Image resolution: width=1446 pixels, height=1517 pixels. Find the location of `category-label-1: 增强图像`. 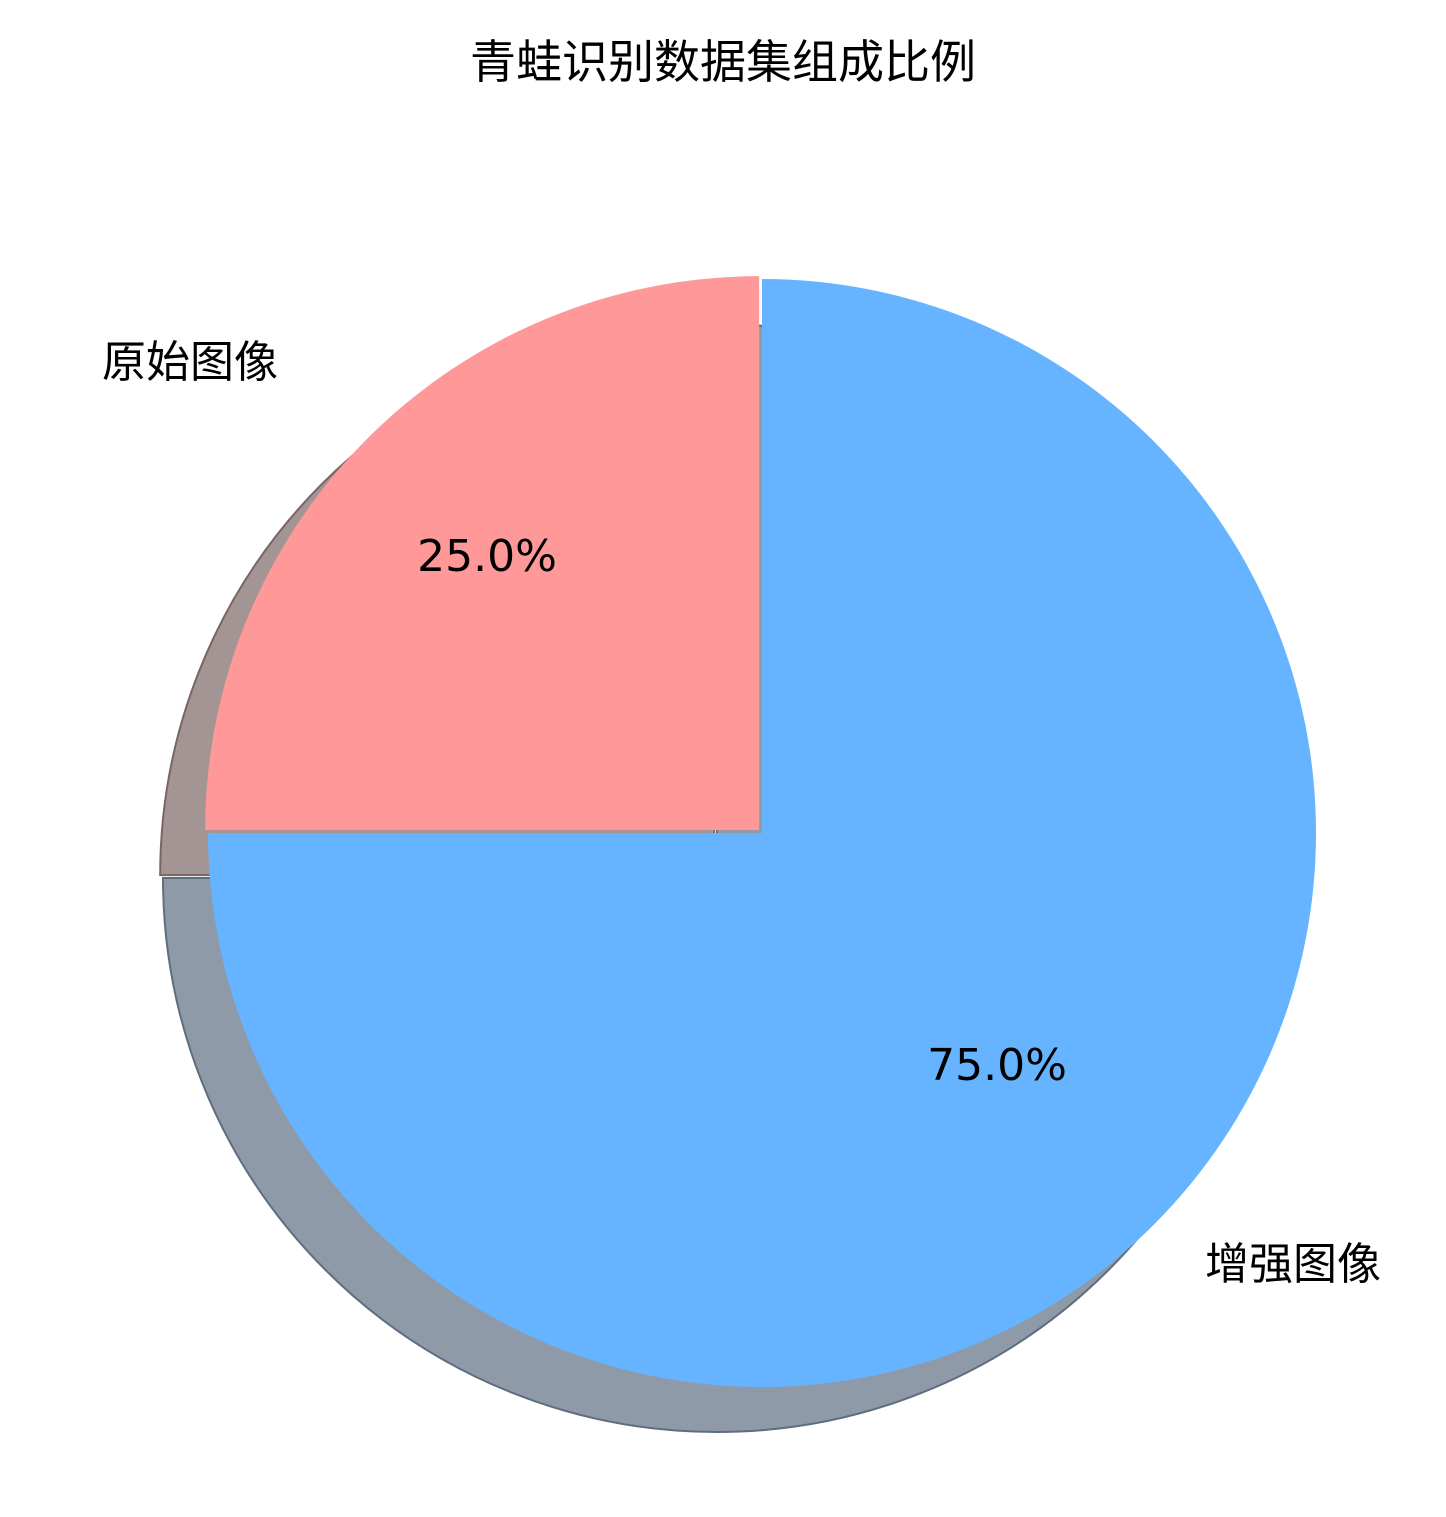

category-label-1: 增强图像 is located at coordinates (1293, 1264).